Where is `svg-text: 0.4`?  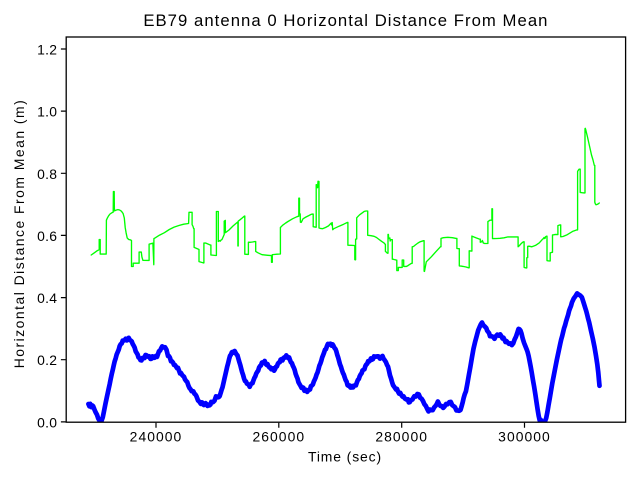
svg-text: 0.4 is located at coordinates (47, 298).